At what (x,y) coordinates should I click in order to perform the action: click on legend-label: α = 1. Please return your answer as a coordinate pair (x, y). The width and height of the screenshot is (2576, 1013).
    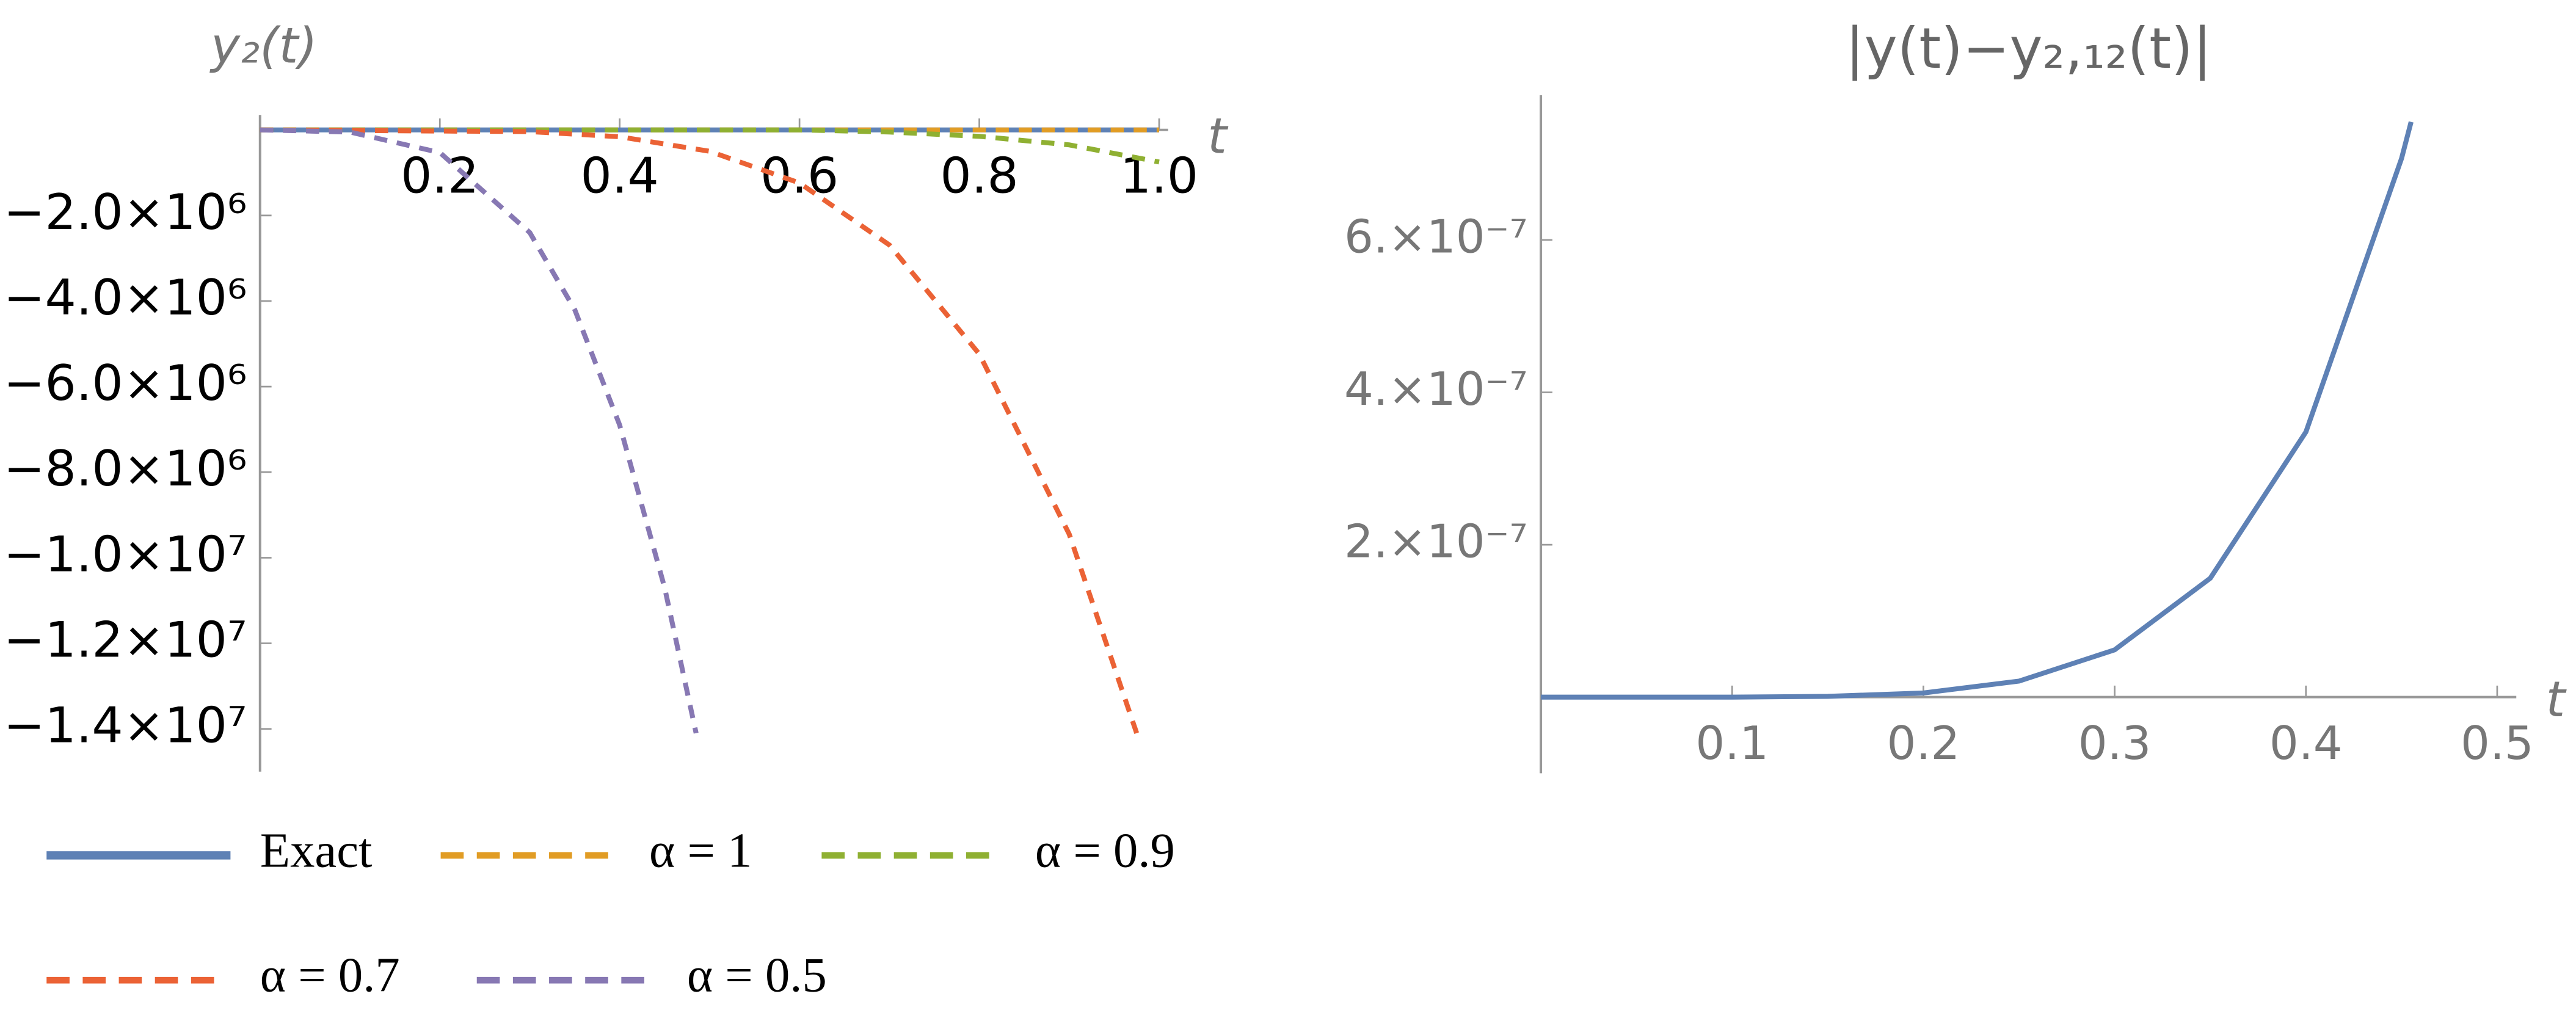
    Looking at the image, I should click on (700, 850).